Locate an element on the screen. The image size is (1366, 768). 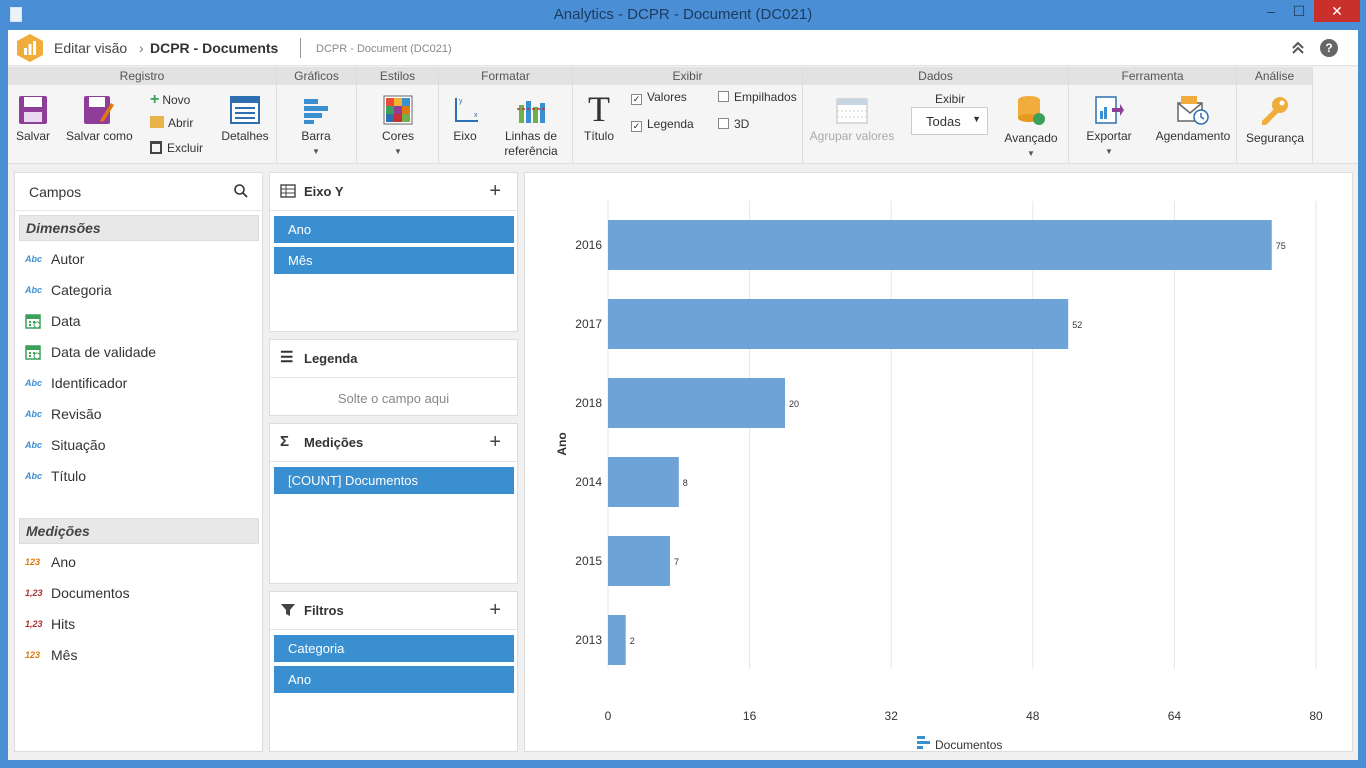
measure-field-label: Ano is located at coordinates (63, 562).